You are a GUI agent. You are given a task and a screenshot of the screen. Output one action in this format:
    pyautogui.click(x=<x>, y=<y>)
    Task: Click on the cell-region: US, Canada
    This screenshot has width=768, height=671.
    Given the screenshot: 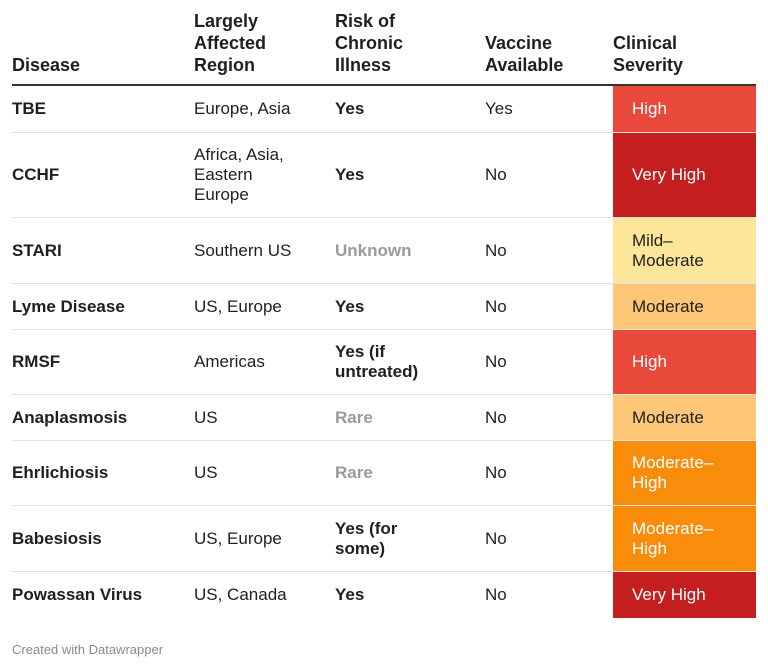 What is the action you would take?
    pyautogui.click(x=240, y=594)
    